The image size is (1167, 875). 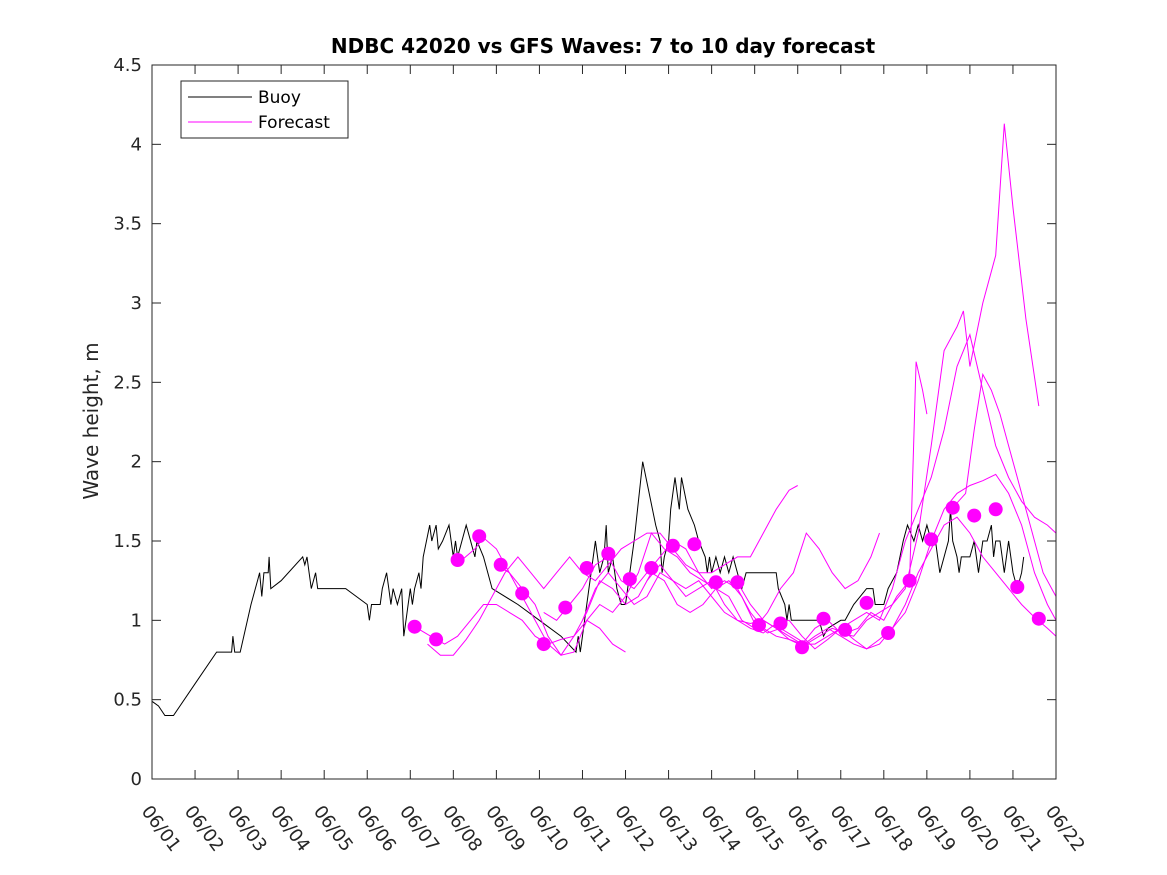 I want to click on x-tick-label: 06/06, so click(x=376, y=829).